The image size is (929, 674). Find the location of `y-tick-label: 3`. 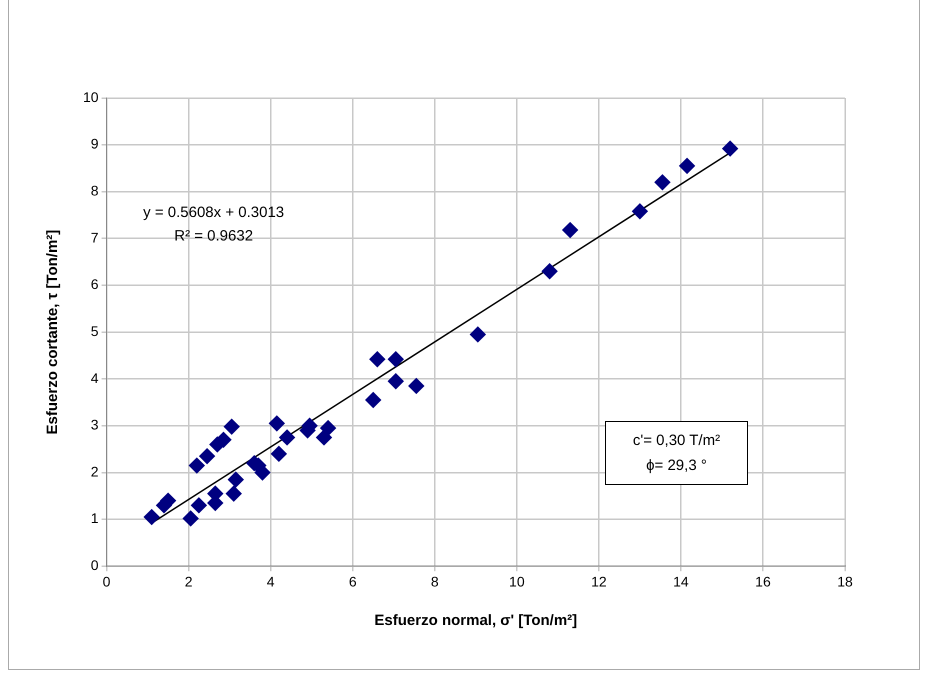

y-tick-label: 3 is located at coordinates (94, 424).